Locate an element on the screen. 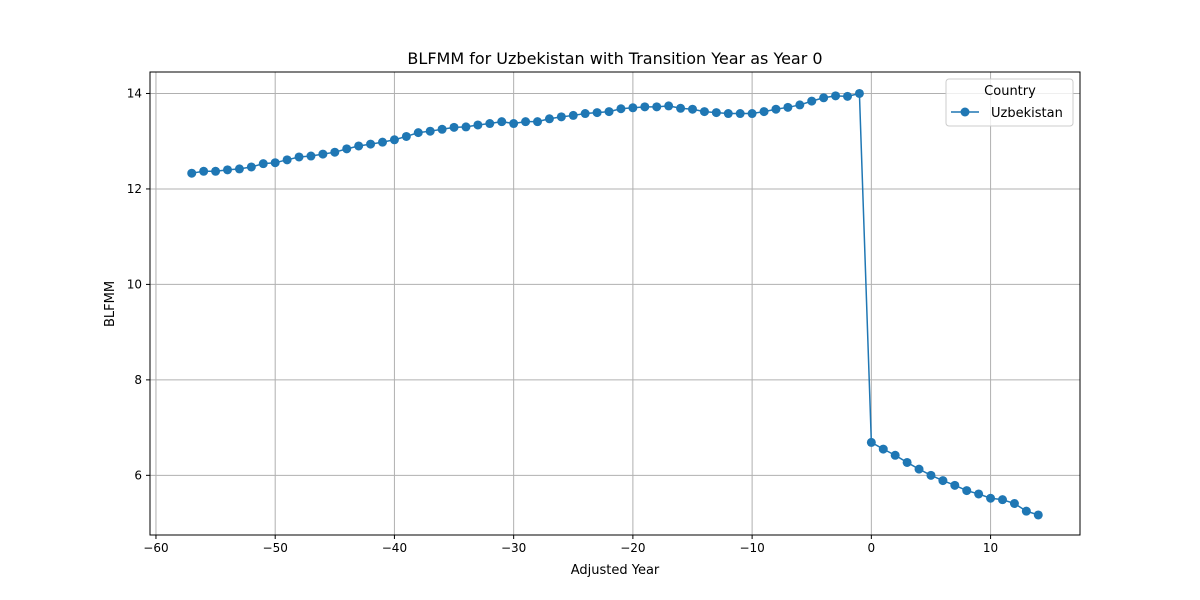 This screenshot has height=600, width=1200. x-tick-label: −60 is located at coordinates (155, 548).